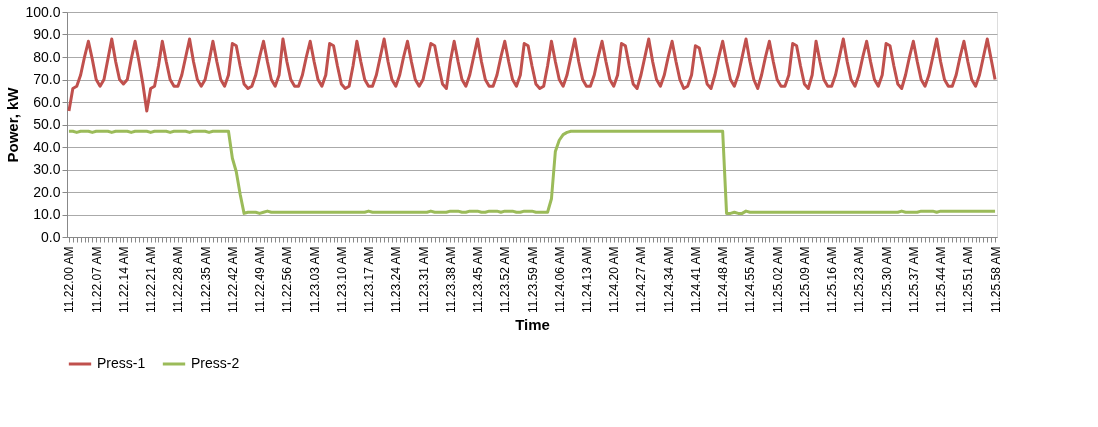 Image resolution: width=1098 pixels, height=427 pixels. Describe the element at coordinates (47, 79) in the screenshot. I see `y-tick-label: 70.0` at that location.